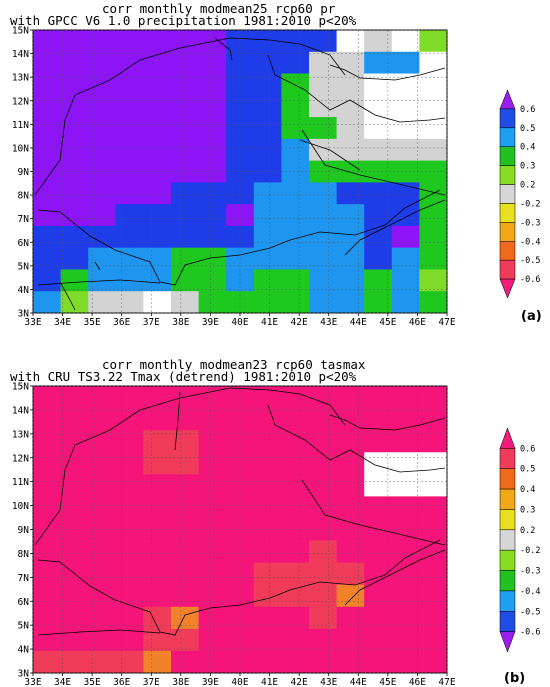 The width and height of the screenshot is (550, 687). Describe the element at coordinates (527, 470) in the screenshot. I see `colorbar-tick-label: 0.5` at that location.